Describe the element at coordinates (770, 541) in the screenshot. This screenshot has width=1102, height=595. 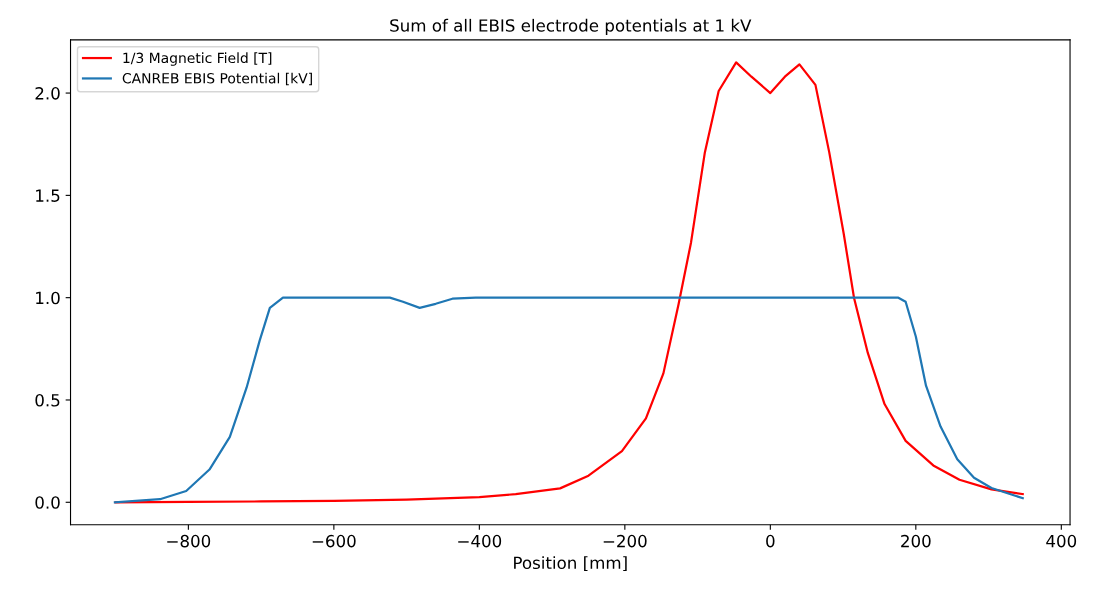
I see `x-tick-label: 0` at that location.